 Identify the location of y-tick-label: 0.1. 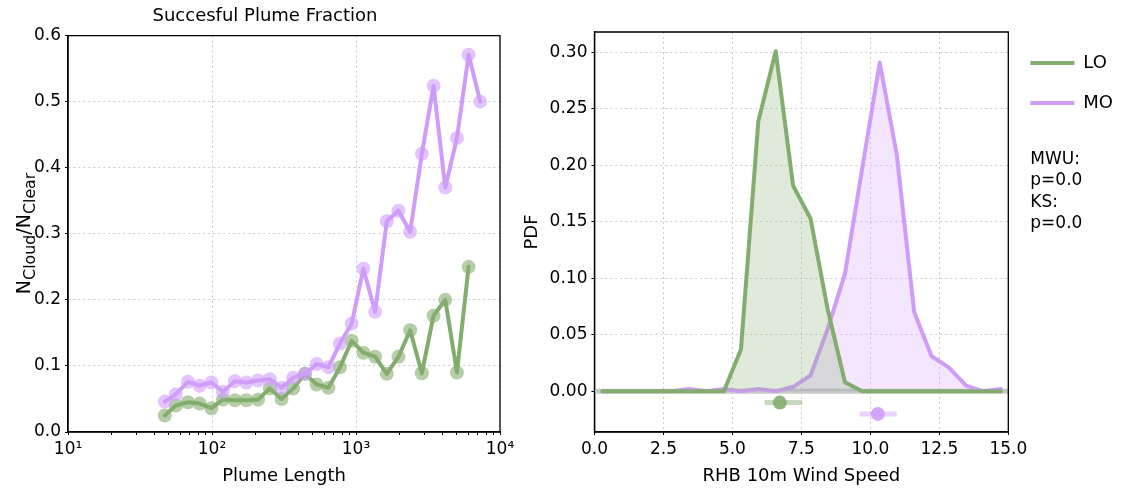
(47, 364).